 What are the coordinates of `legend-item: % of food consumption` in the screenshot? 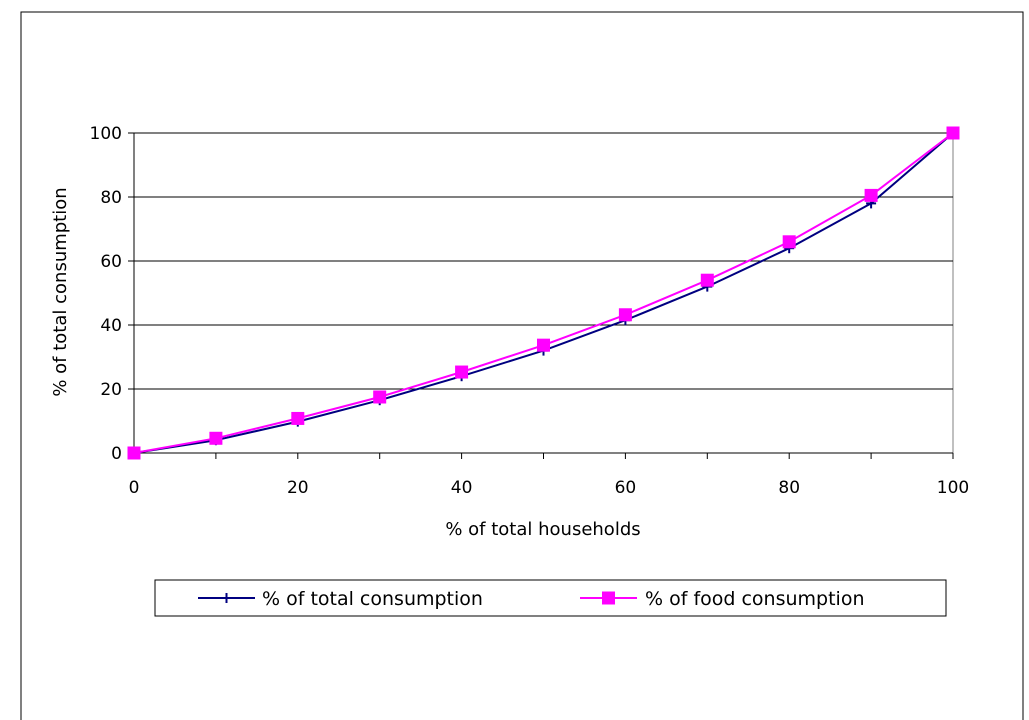 It's located at (722, 599).